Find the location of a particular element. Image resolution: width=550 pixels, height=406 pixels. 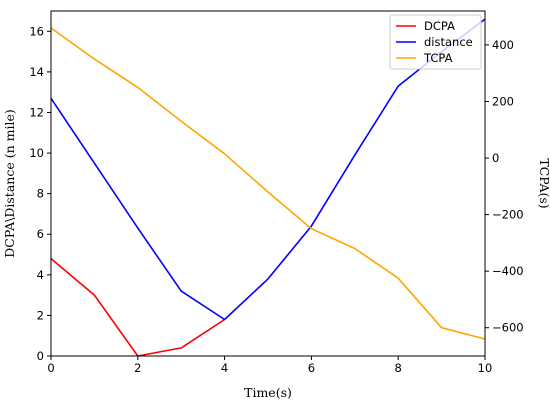

x-tick-label: 2 is located at coordinates (137, 368).